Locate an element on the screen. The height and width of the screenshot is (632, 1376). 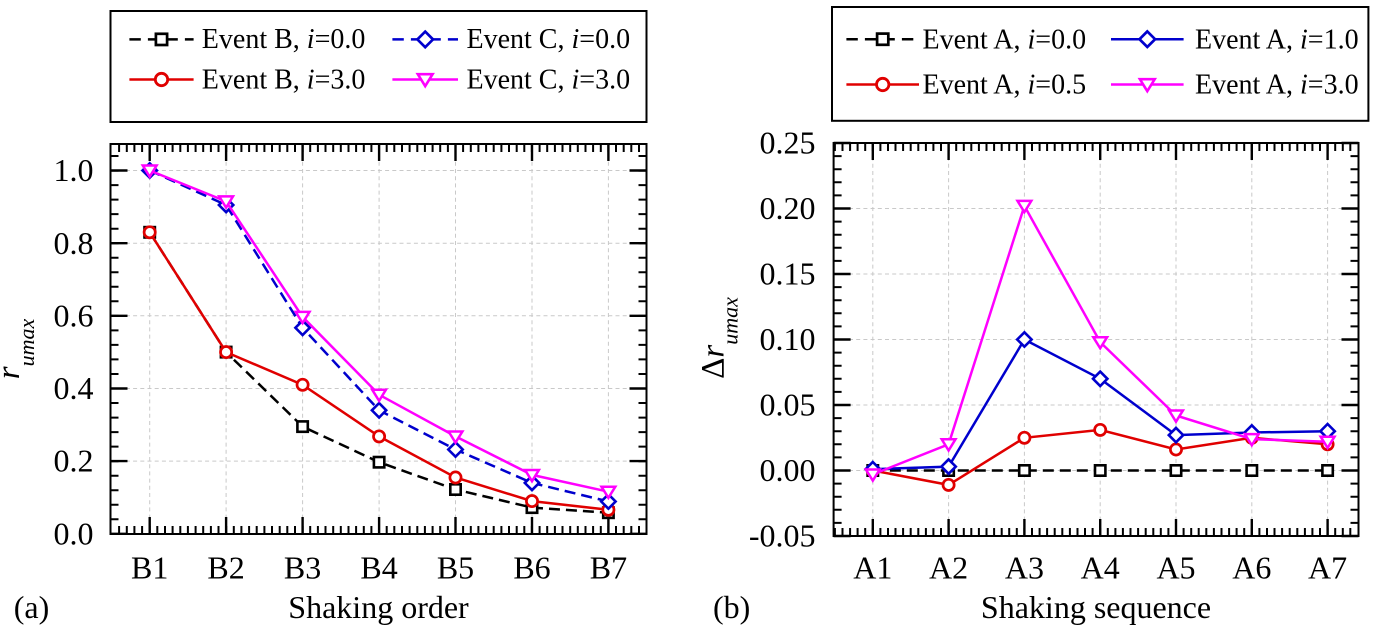
svg-text: 0.25 is located at coordinates (788, 143).